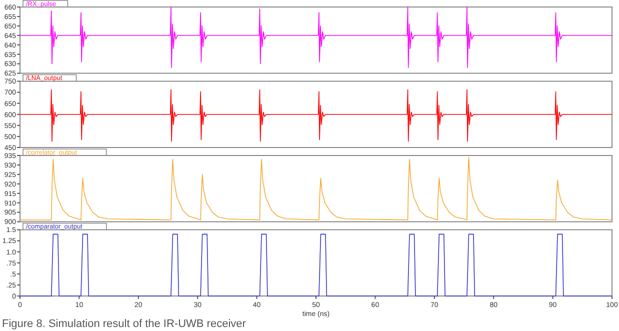 The image size is (619, 331). I want to click on caption: Figure 8. Simulation result of the IR-UWB receiver, so click(124, 324).